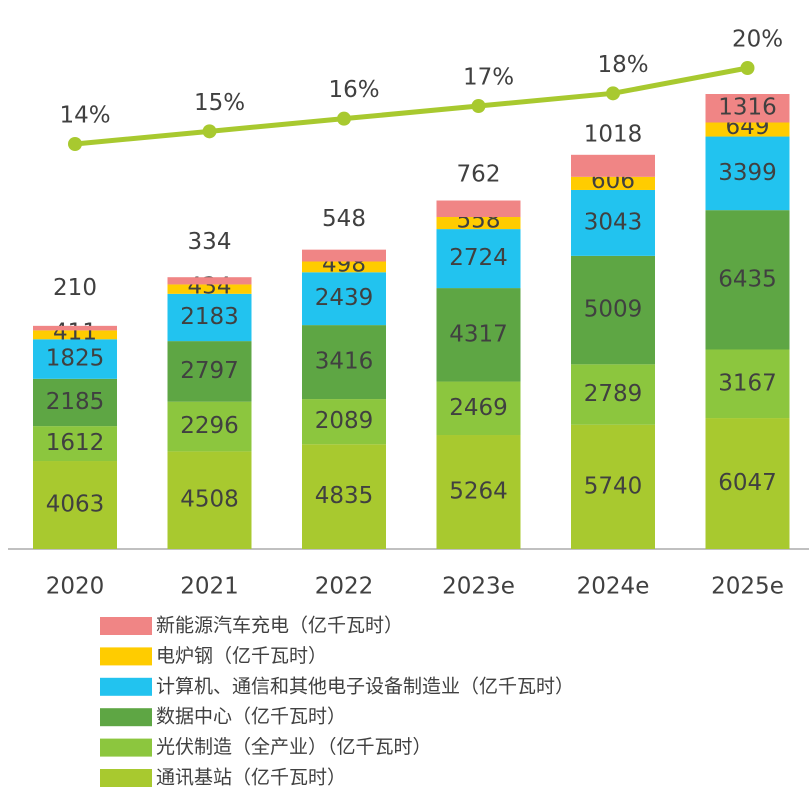 The image size is (809, 790). I want to click on value-label: 3399, so click(747, 173).